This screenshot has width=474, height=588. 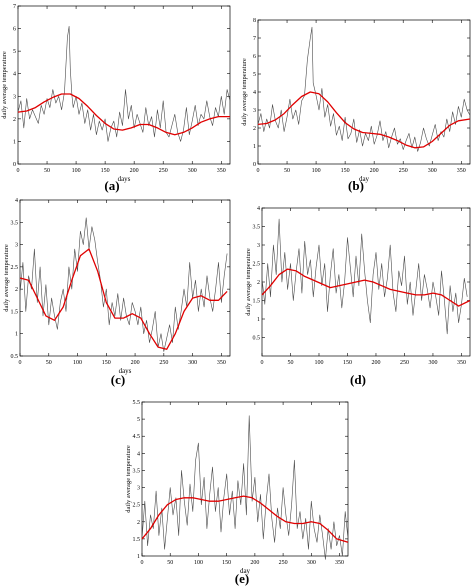 I want to click on panel-label: (d), so click(x=358, y=379).